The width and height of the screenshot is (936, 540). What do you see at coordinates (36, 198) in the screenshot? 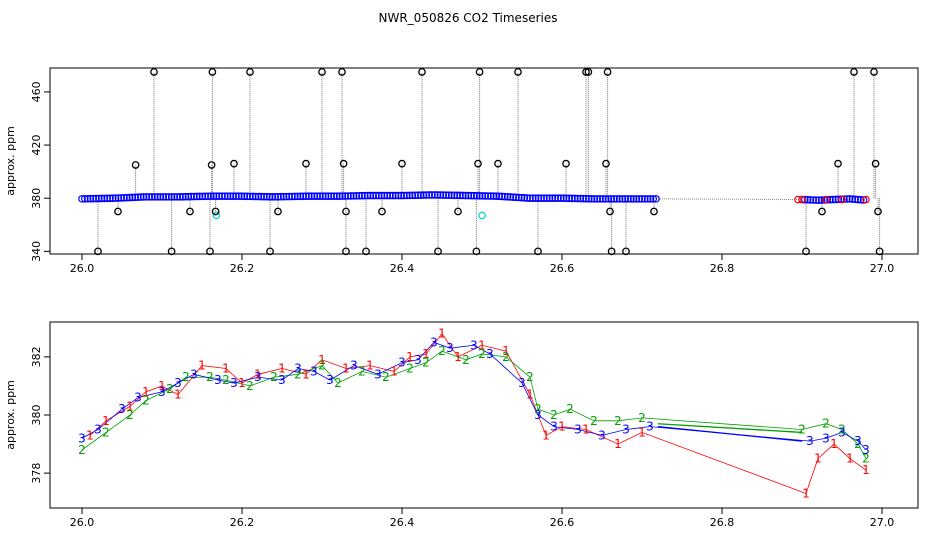
I see `top-y-tick-label: 380` at bounding box center [36, 198].